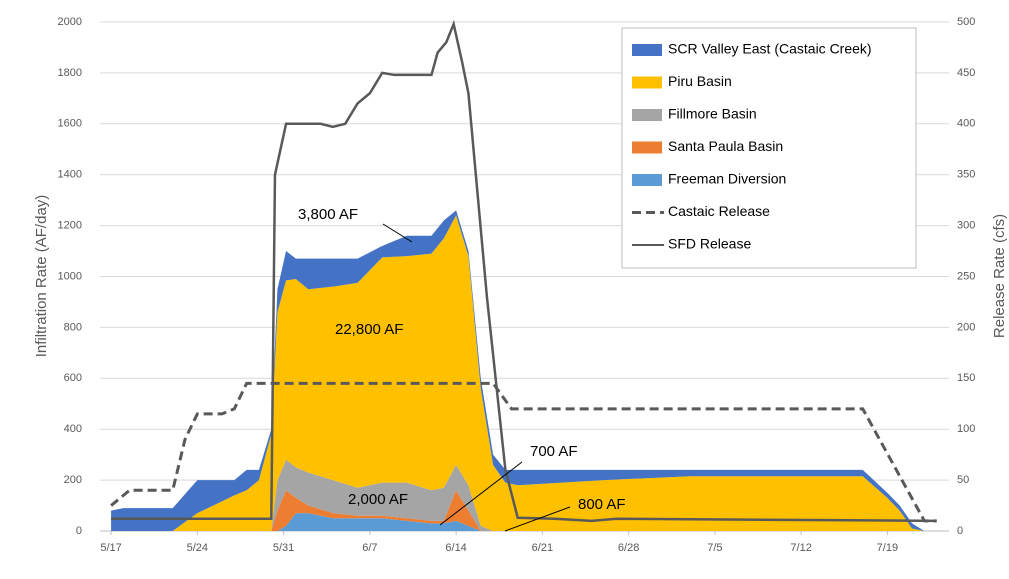 Image resolution: width=1009 pixels, height=579 pixels. Describe the element at coordinates (41, 276) in the screenshot. I see `y-axis-title: Infiltration Rate (AF/day)` at that location.